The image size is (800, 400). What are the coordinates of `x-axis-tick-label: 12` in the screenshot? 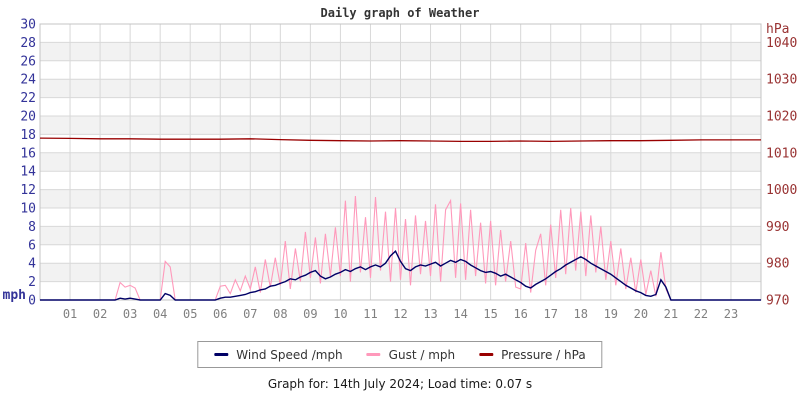 It's located at (400, 314).